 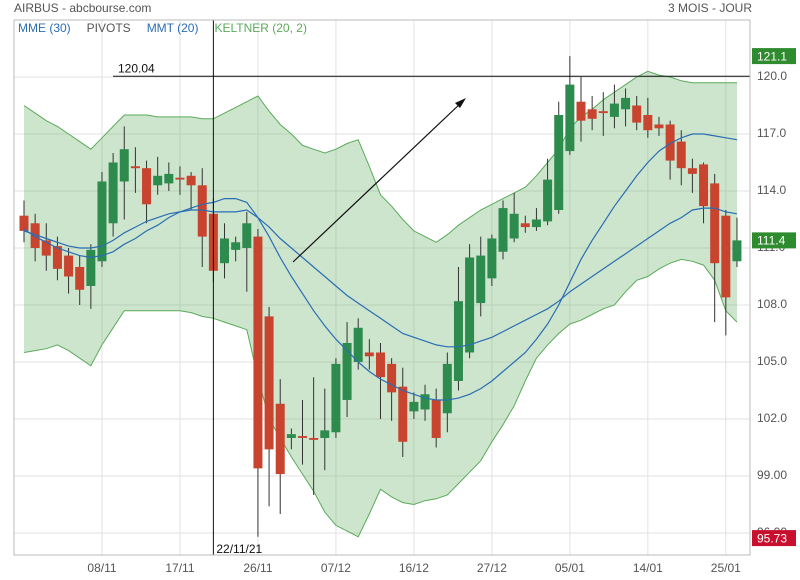 What do you see at coordinates (136, 68) in the screenshot?
I see `hline-label: 120.04` at bounding box center [136, 68].